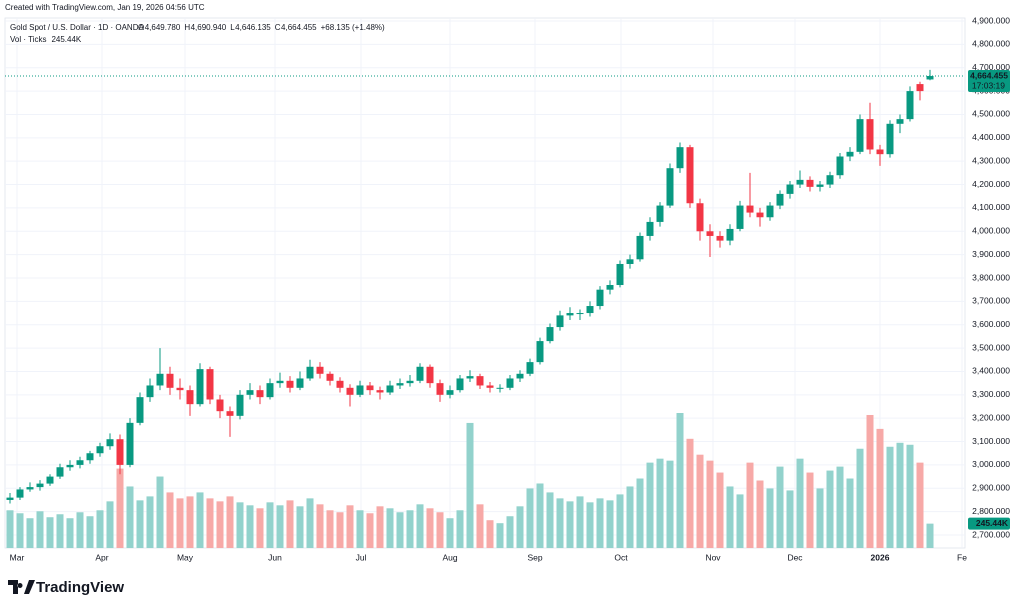 The height and width of the screenshot is (607, 1024). Describe the element at coordinates (991, 184) in the screenshot. I see `y-tick-label: 4,200.000` at that location.